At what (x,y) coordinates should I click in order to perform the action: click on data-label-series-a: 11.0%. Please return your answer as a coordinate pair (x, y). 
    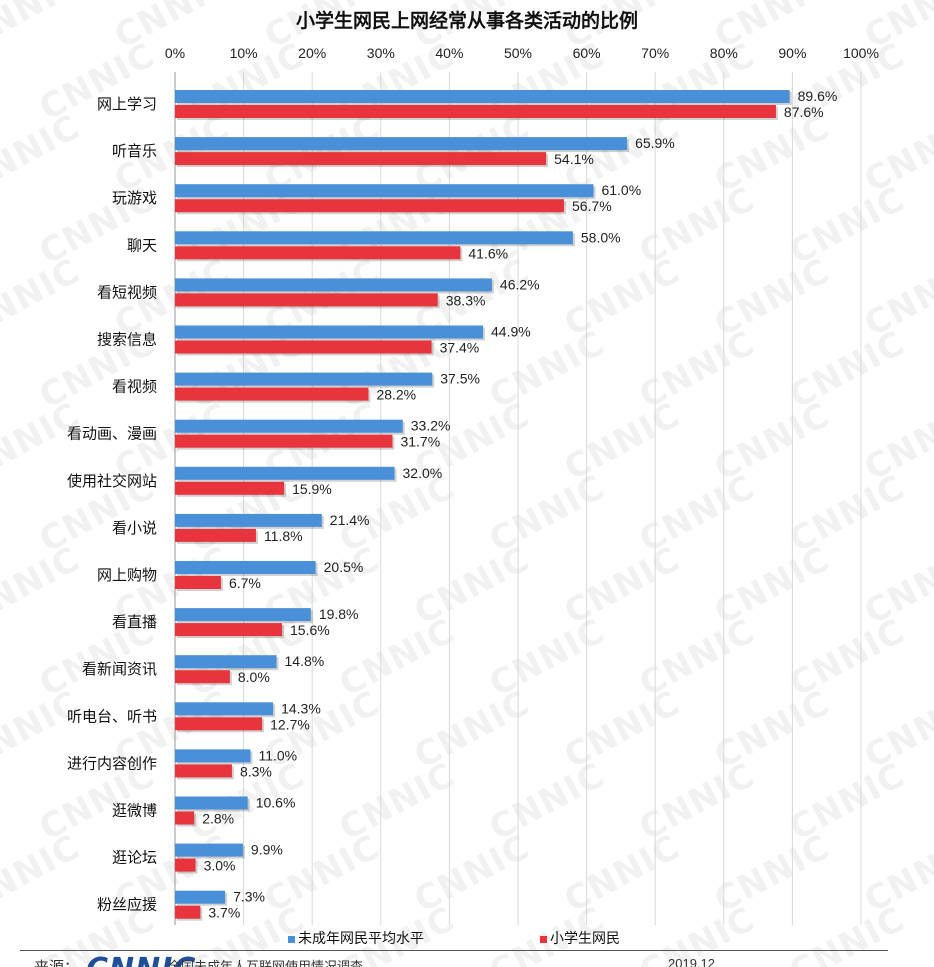
    Looking at the image, I should click on (277, 755).